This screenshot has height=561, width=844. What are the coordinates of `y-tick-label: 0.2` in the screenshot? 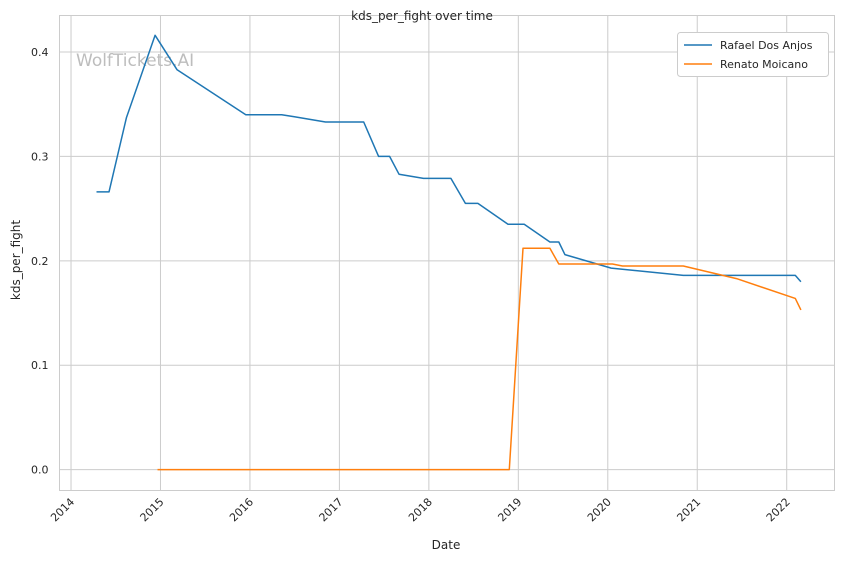 It's located at (40, 261).